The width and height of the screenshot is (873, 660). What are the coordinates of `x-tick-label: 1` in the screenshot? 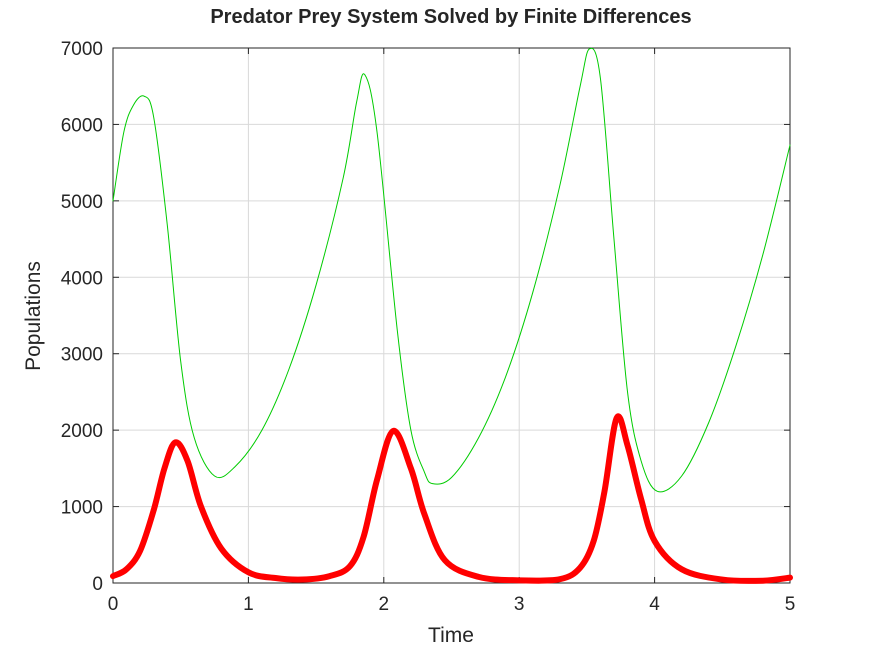 It's located at (248, 604).